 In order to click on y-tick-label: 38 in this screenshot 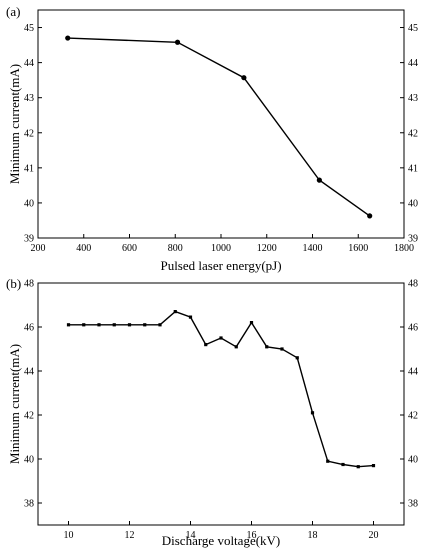, I will do `click(29, 504)`.